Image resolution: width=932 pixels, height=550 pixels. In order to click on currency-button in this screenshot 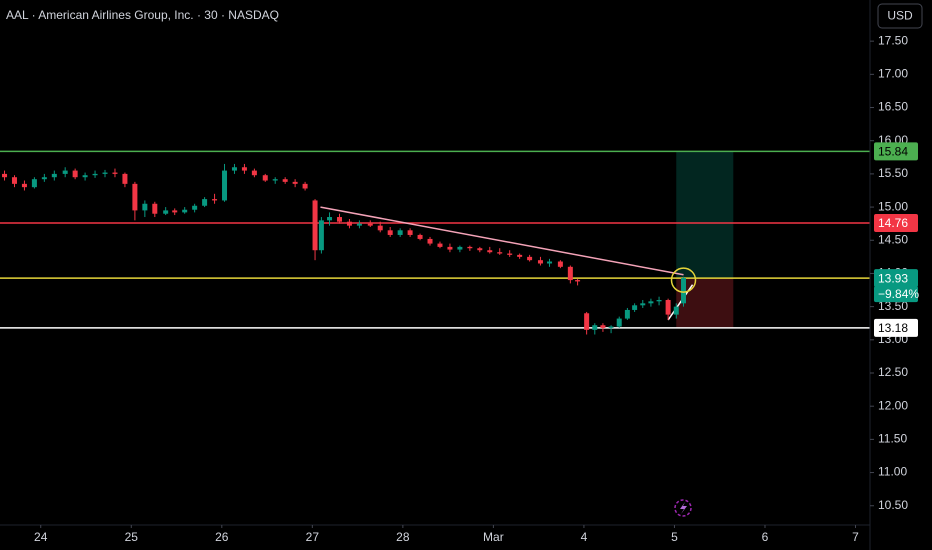, I will do `click(900, 16)`.